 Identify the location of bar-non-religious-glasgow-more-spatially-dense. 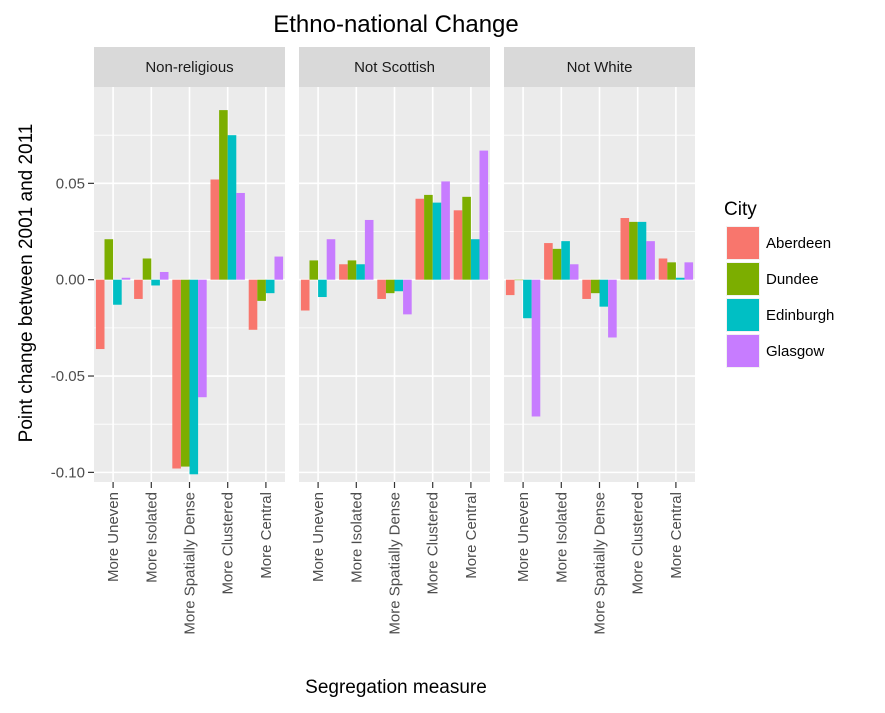
(202, 338).